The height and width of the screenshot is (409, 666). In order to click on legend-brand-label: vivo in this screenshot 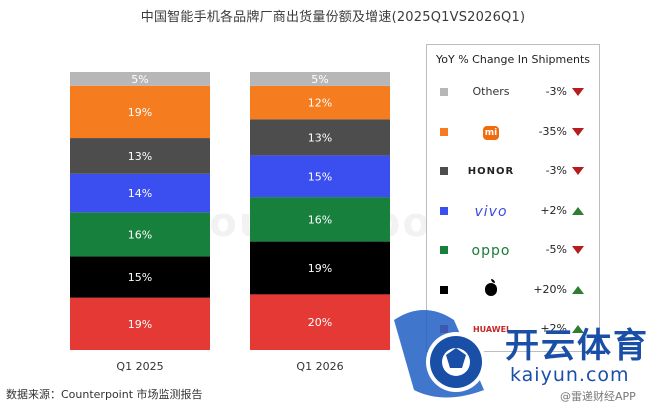, I will do `click(491, 211)`.